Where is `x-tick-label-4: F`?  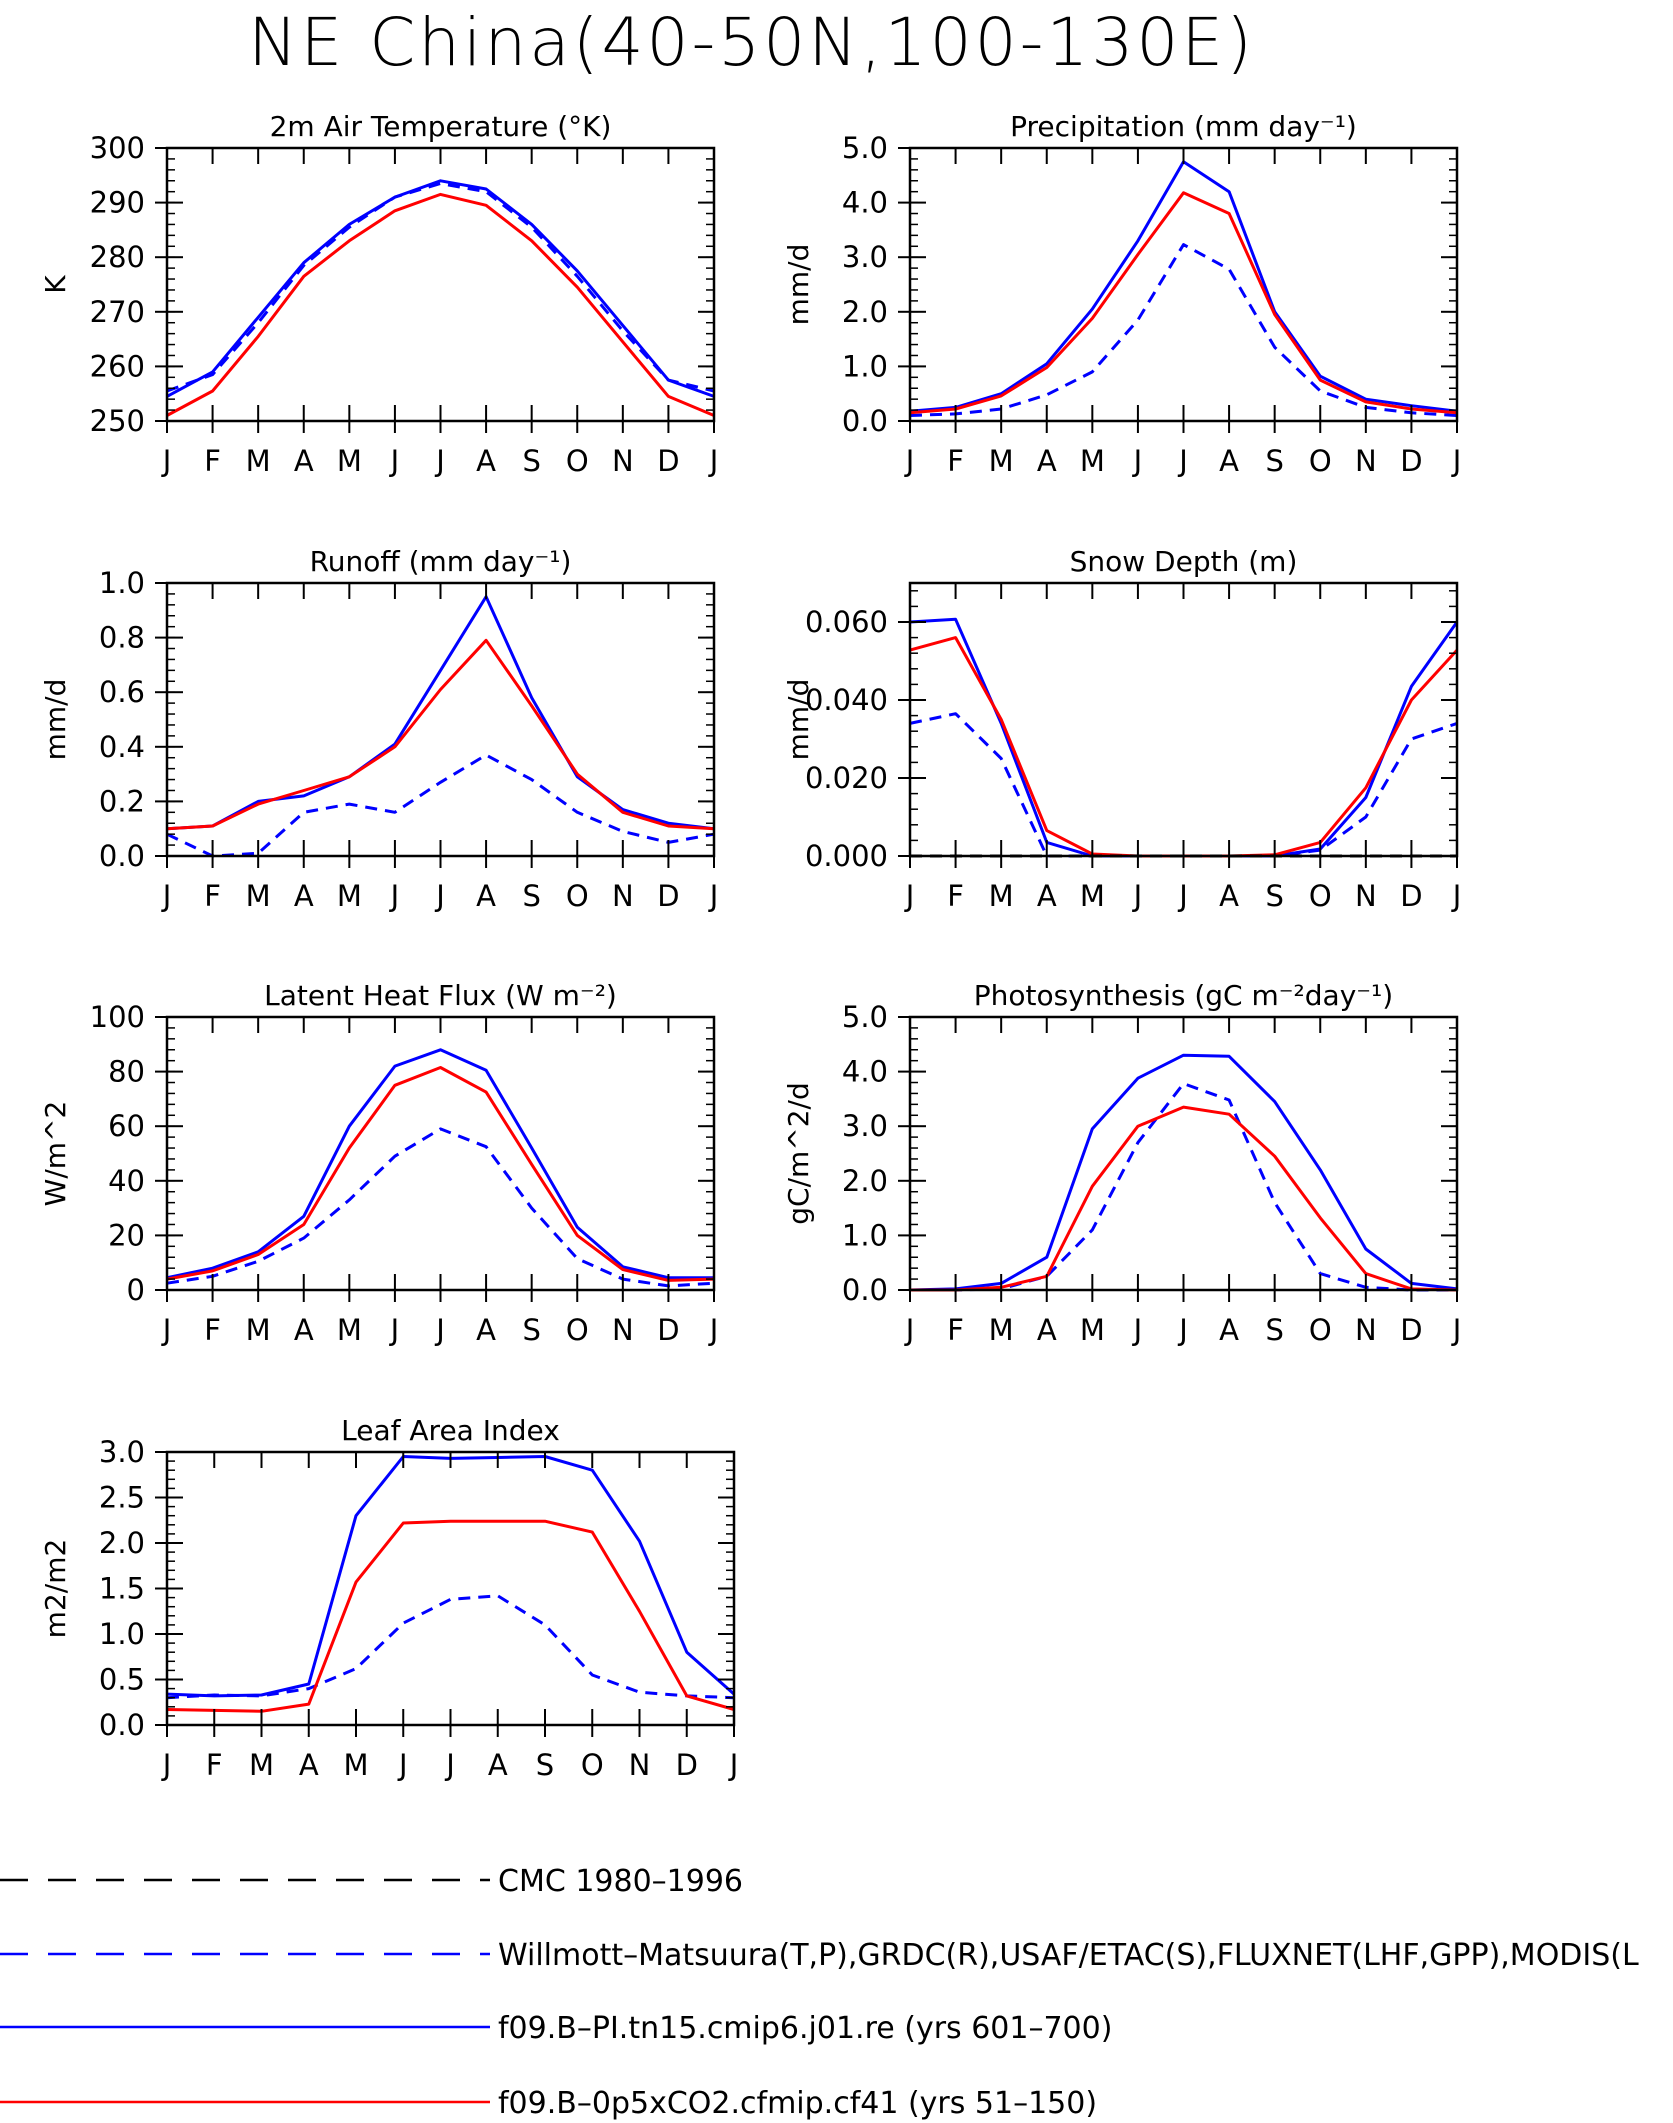
x-tick-label-4: F is located at coordinates (212, 1330).